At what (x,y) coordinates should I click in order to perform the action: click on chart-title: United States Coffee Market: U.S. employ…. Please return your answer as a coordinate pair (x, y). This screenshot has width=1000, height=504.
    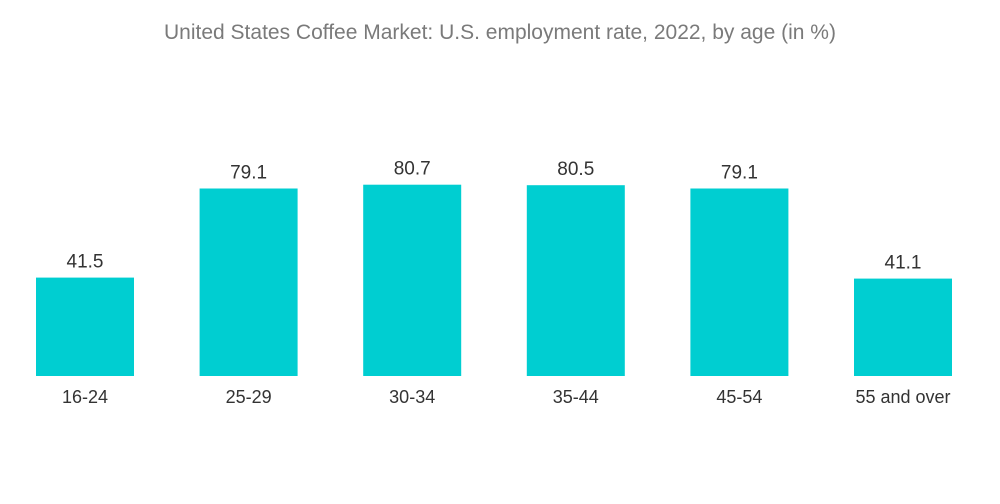
    Looking at the image, I should click on (500, 32).